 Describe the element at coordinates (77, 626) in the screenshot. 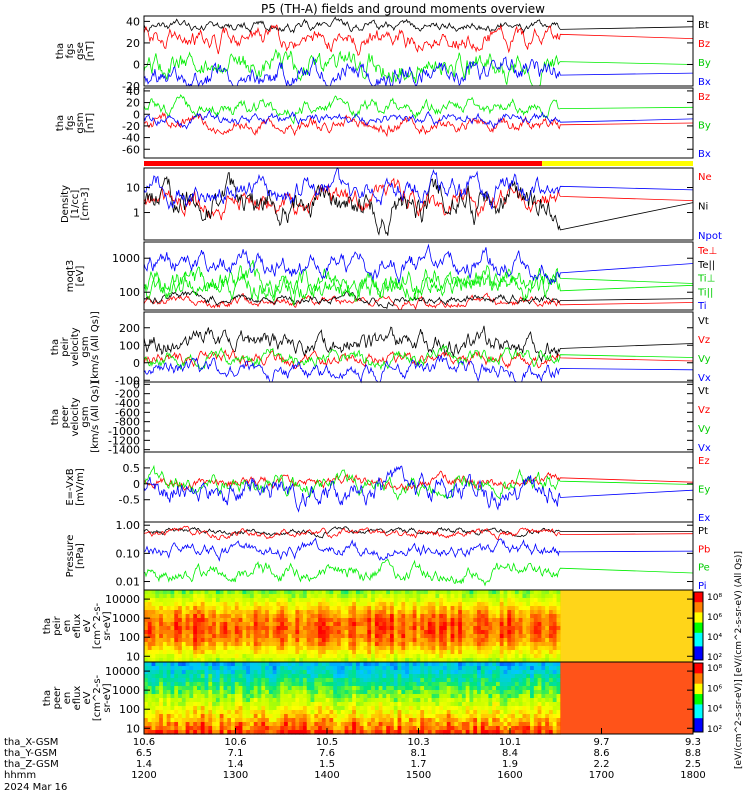

I see `y-axis-label: eflux` at that location.